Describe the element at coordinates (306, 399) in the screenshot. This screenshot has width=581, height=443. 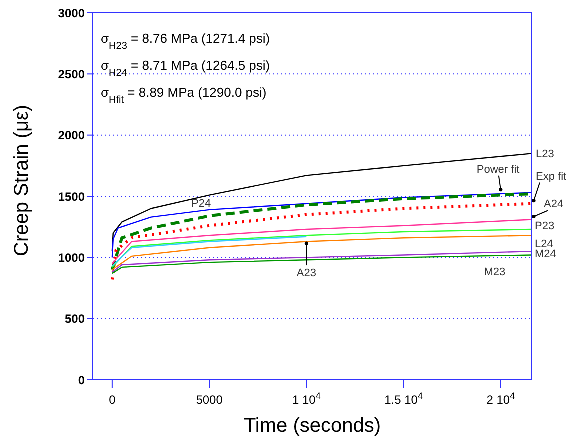
I see `x-tick-label: 1 10$^{4}$` at that location.